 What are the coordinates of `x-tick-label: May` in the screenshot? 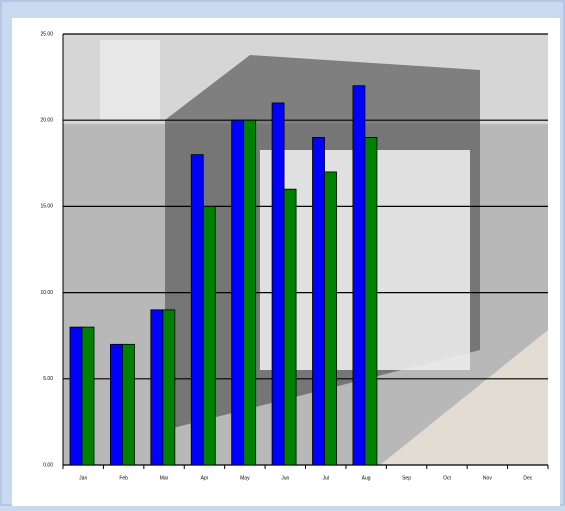 It's located at (245, 478).